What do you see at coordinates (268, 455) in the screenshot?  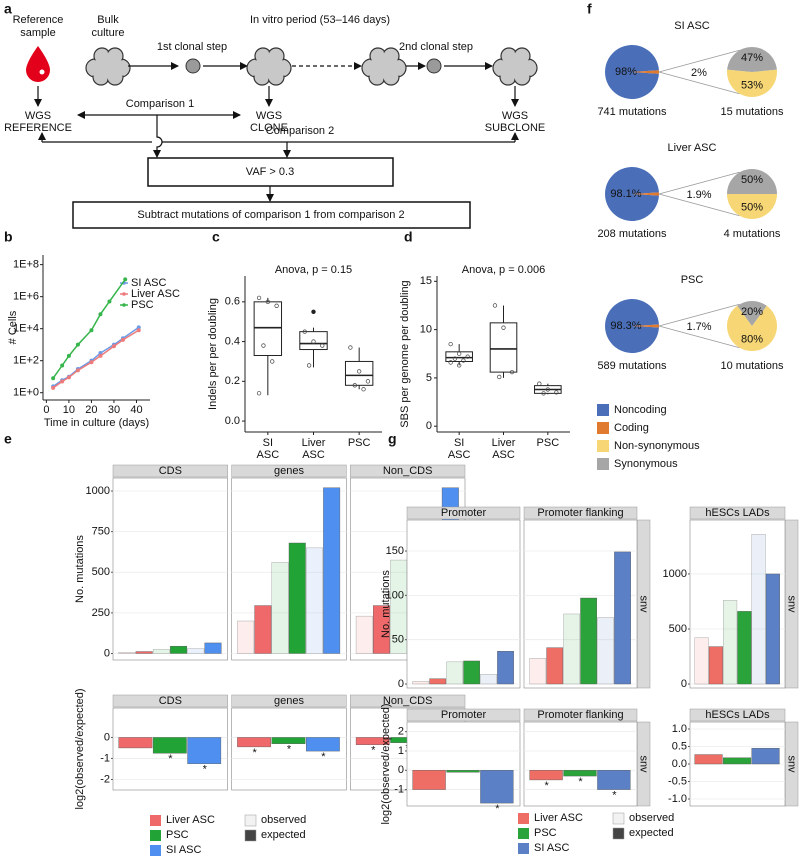 I see `x-tick-label: ASC` at bounding box center [268, 455].